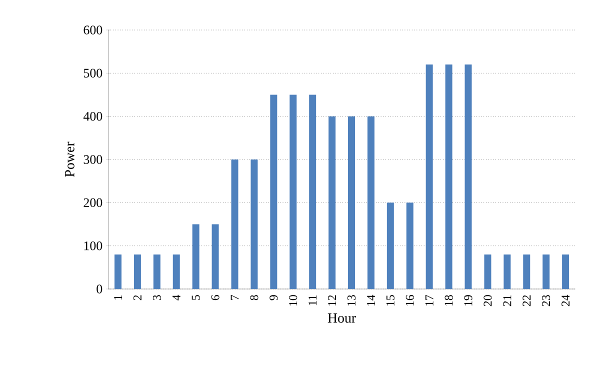 This screenshot has height=372, width=600. What do you see at coordinates (93, 203) in the screenshot?
I see `y-tick-label: 200` at bounding box center [93, 203].